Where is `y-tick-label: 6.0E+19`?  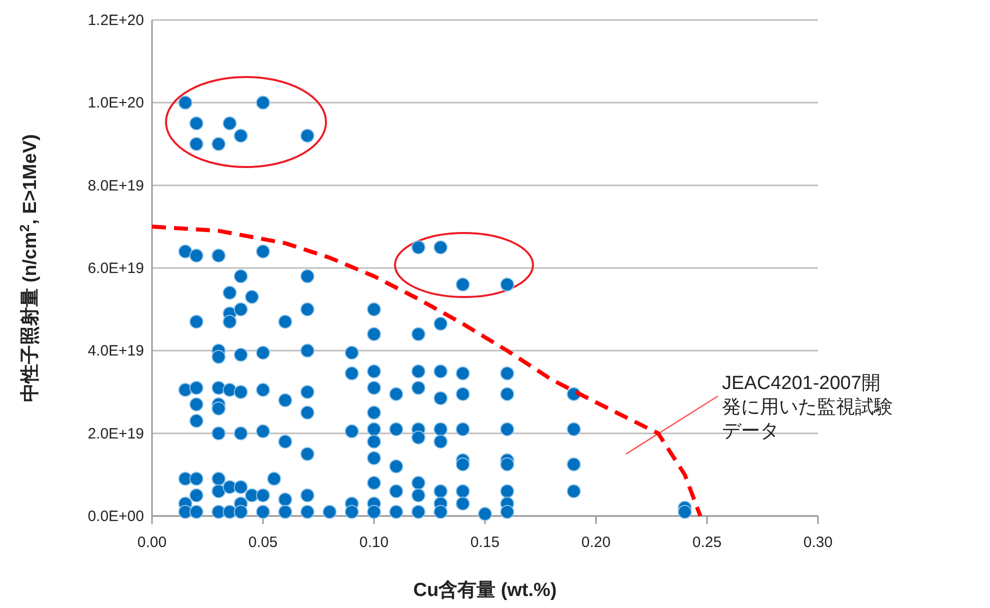
y-tick-label: 6.0E+19 is located at coordinates (116, 268).